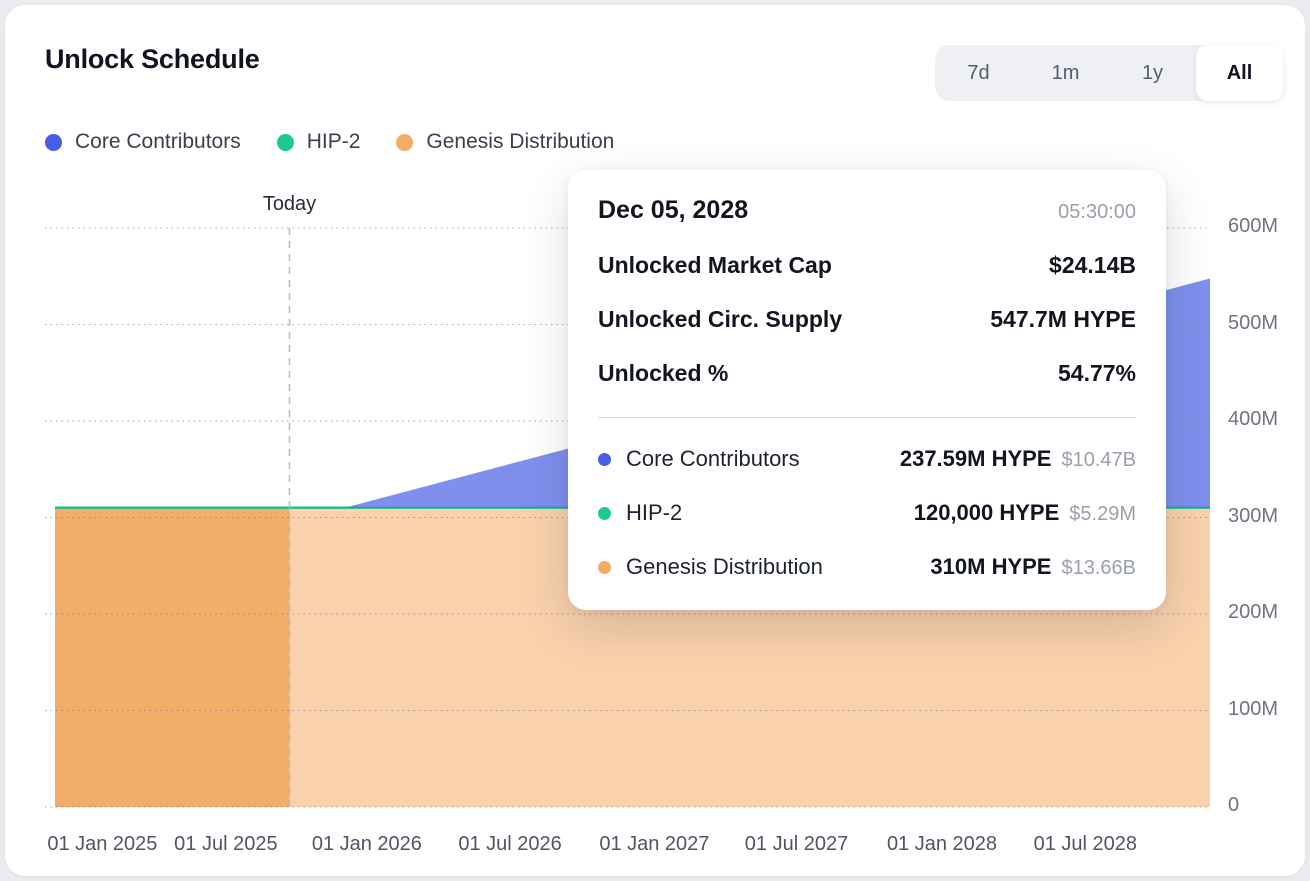  I want to click on tooltip-header: Dec 05, 2028 05:30:00, so click(867, 210).